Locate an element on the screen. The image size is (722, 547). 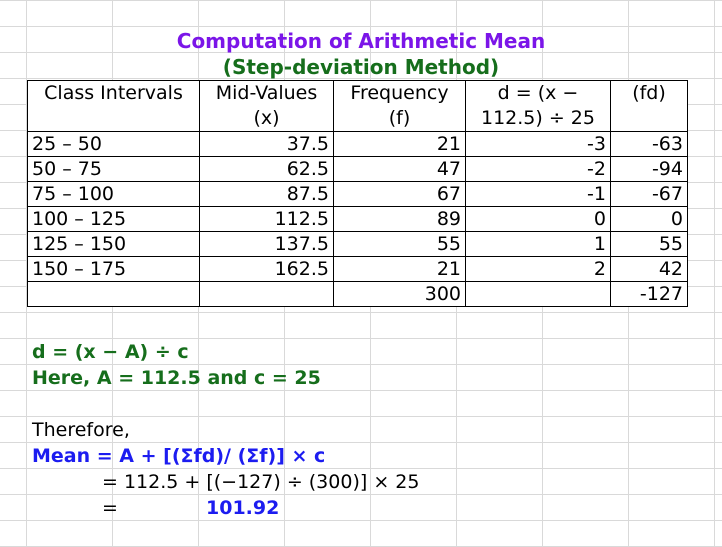
mean-result: 101.92 is located at coordinates (243, 508).